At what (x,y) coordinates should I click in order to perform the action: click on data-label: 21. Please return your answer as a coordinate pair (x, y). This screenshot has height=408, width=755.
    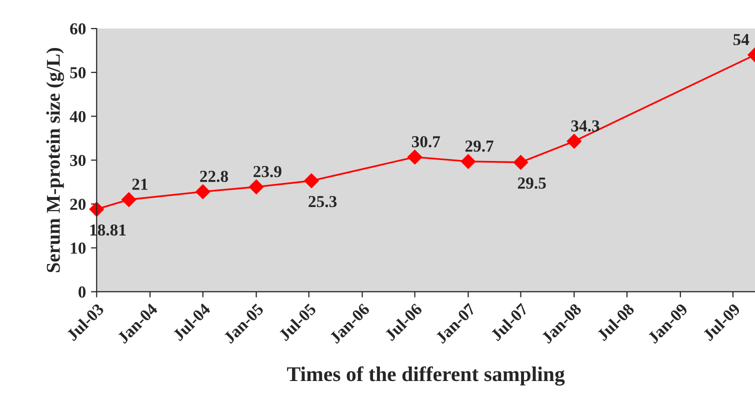
    Looking at the image, I should click on (140, 184).